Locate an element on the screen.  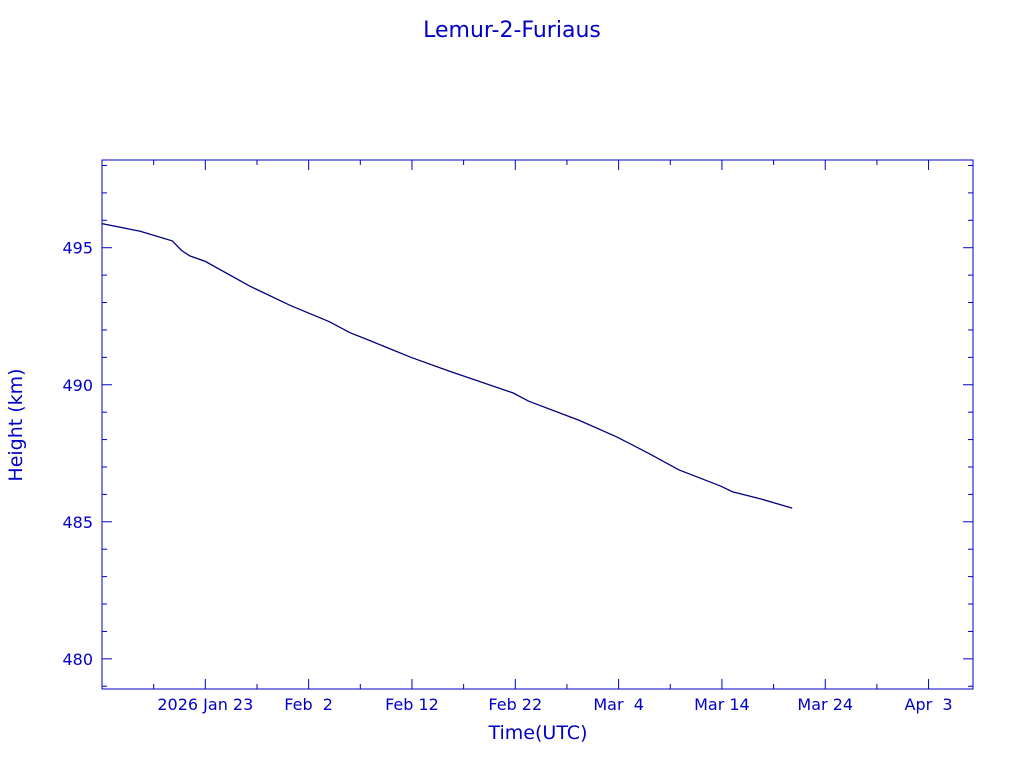
chart-title: Lemur-2-Furiaus is located at coordinates (512, 30).